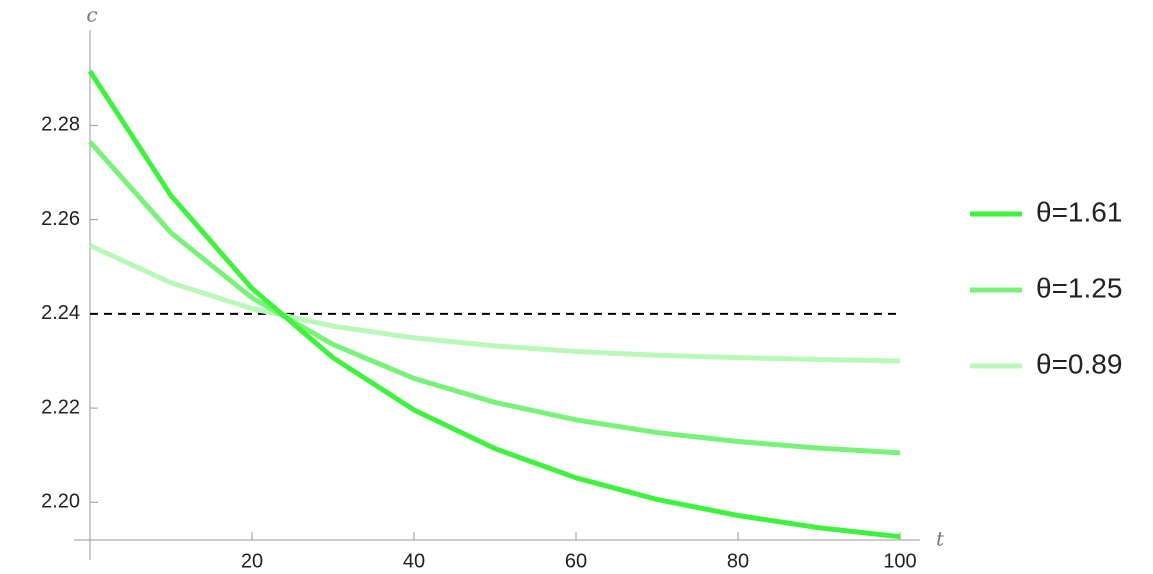 This screenshot has height=574, width=1153. I want to click on legend-text: θ=1.61, so click(1079, 211).